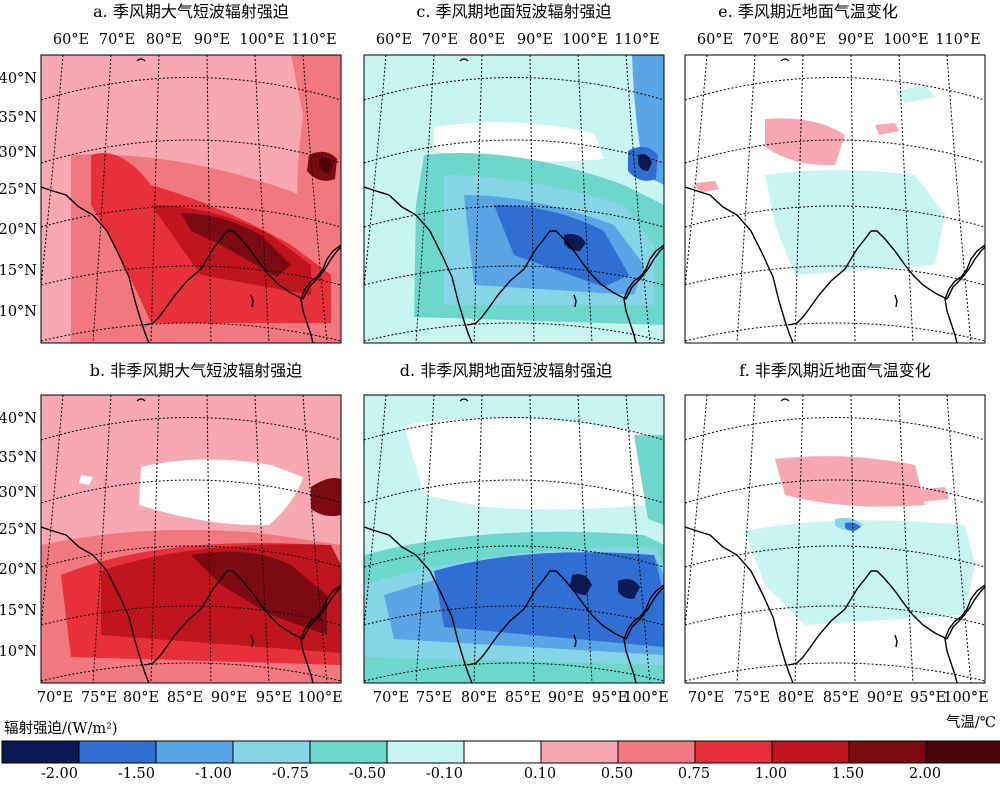 The image size is (1000, 786). I want to click on lat-label: 35°N, so click(18, 458).